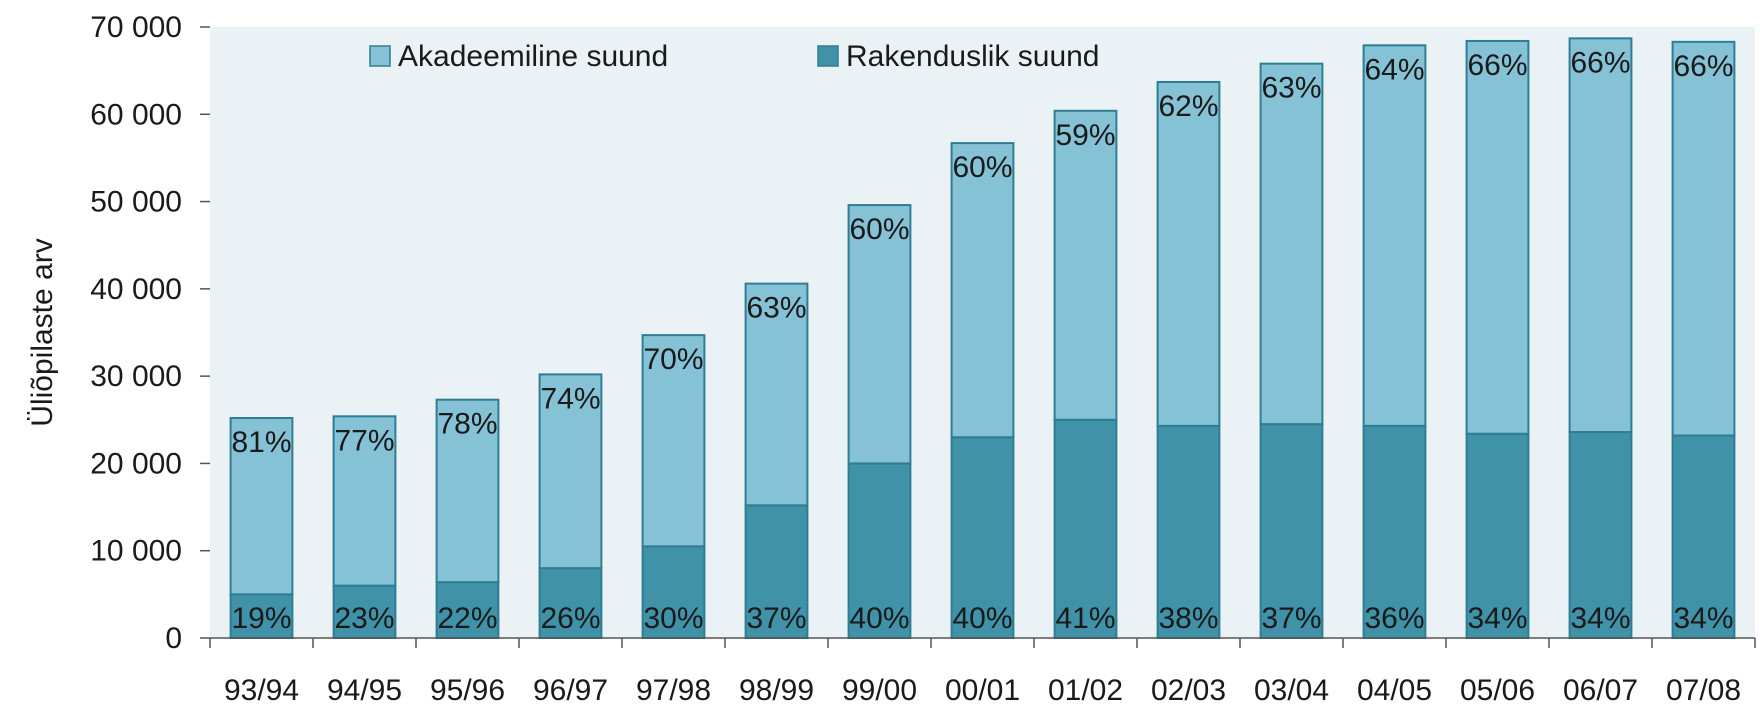  Describe the element at coordinates (673, 618) in the screenshot. I see `data-label-rakenduslik: 30%` at that location.